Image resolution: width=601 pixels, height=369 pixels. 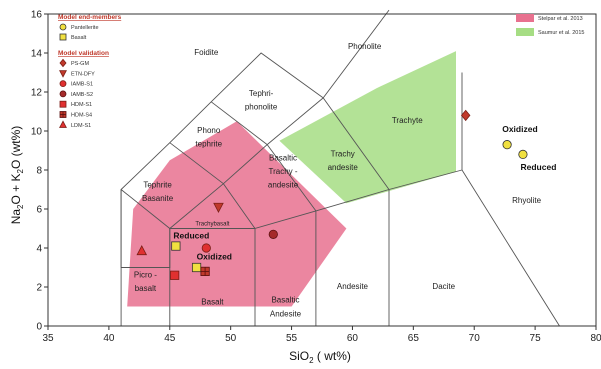 I want to click on field-label: Trachy, so click(x=343, y=153).